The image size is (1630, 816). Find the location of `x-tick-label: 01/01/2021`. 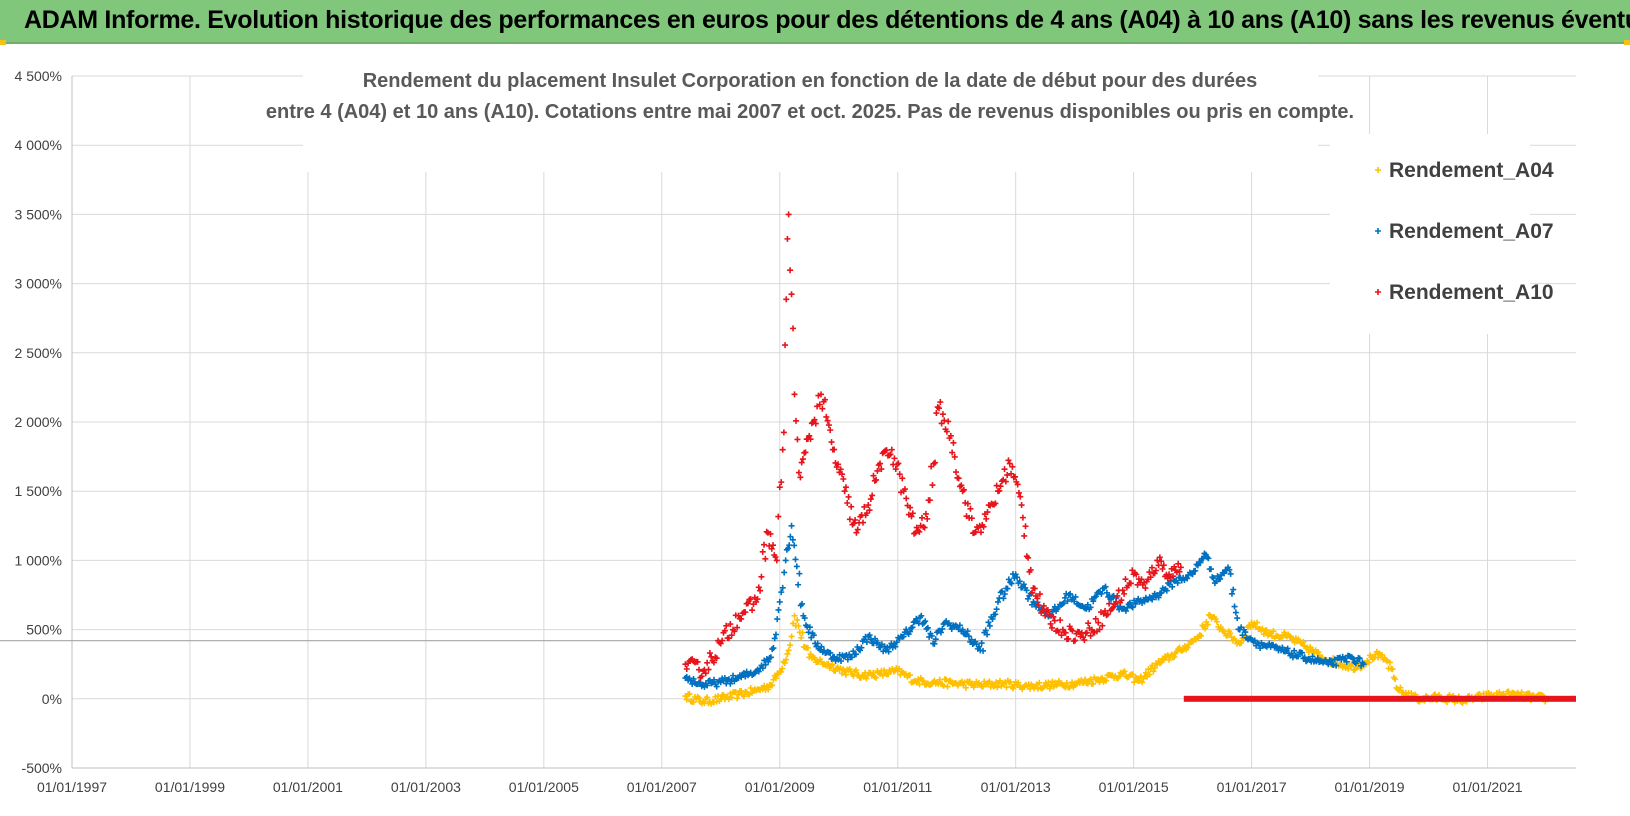

x-tick-label: 01/01/2021 is located at coordinates (1487, 787).